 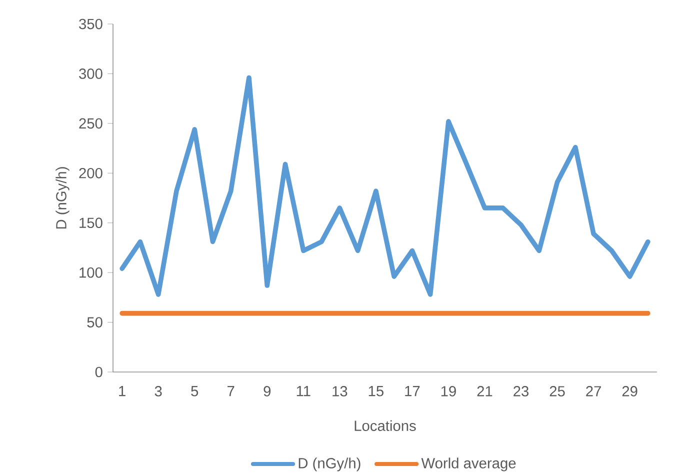 I want to click on x-tick-label: 23, so click(x=521, y=391).